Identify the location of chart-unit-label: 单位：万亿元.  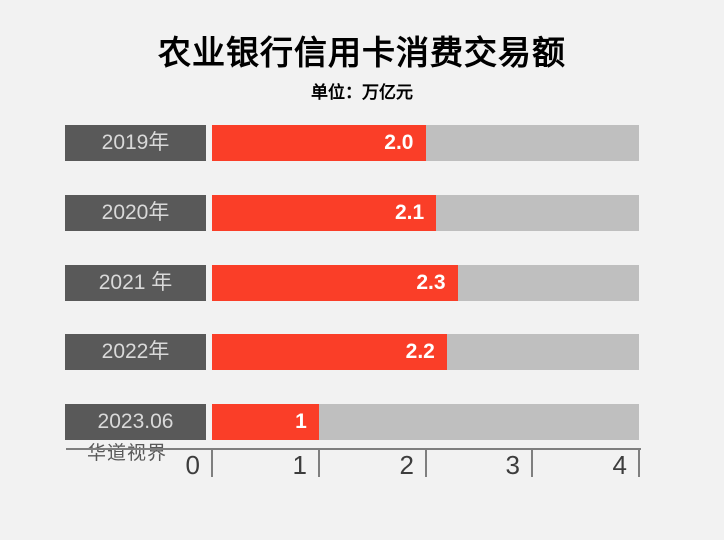
(362, 92).